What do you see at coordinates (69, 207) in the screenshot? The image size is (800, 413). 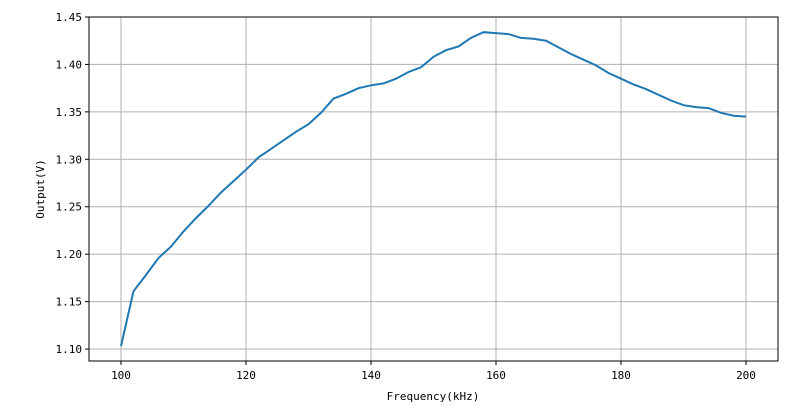 I see `y-tick-label: 1.25` at bounding box center [69, 207].